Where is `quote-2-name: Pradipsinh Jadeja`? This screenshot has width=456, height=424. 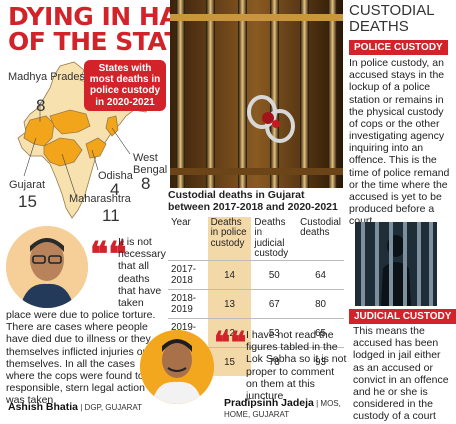
quote-2-name: Pradipsinh Jadeja is located at coordinates (269, 403).